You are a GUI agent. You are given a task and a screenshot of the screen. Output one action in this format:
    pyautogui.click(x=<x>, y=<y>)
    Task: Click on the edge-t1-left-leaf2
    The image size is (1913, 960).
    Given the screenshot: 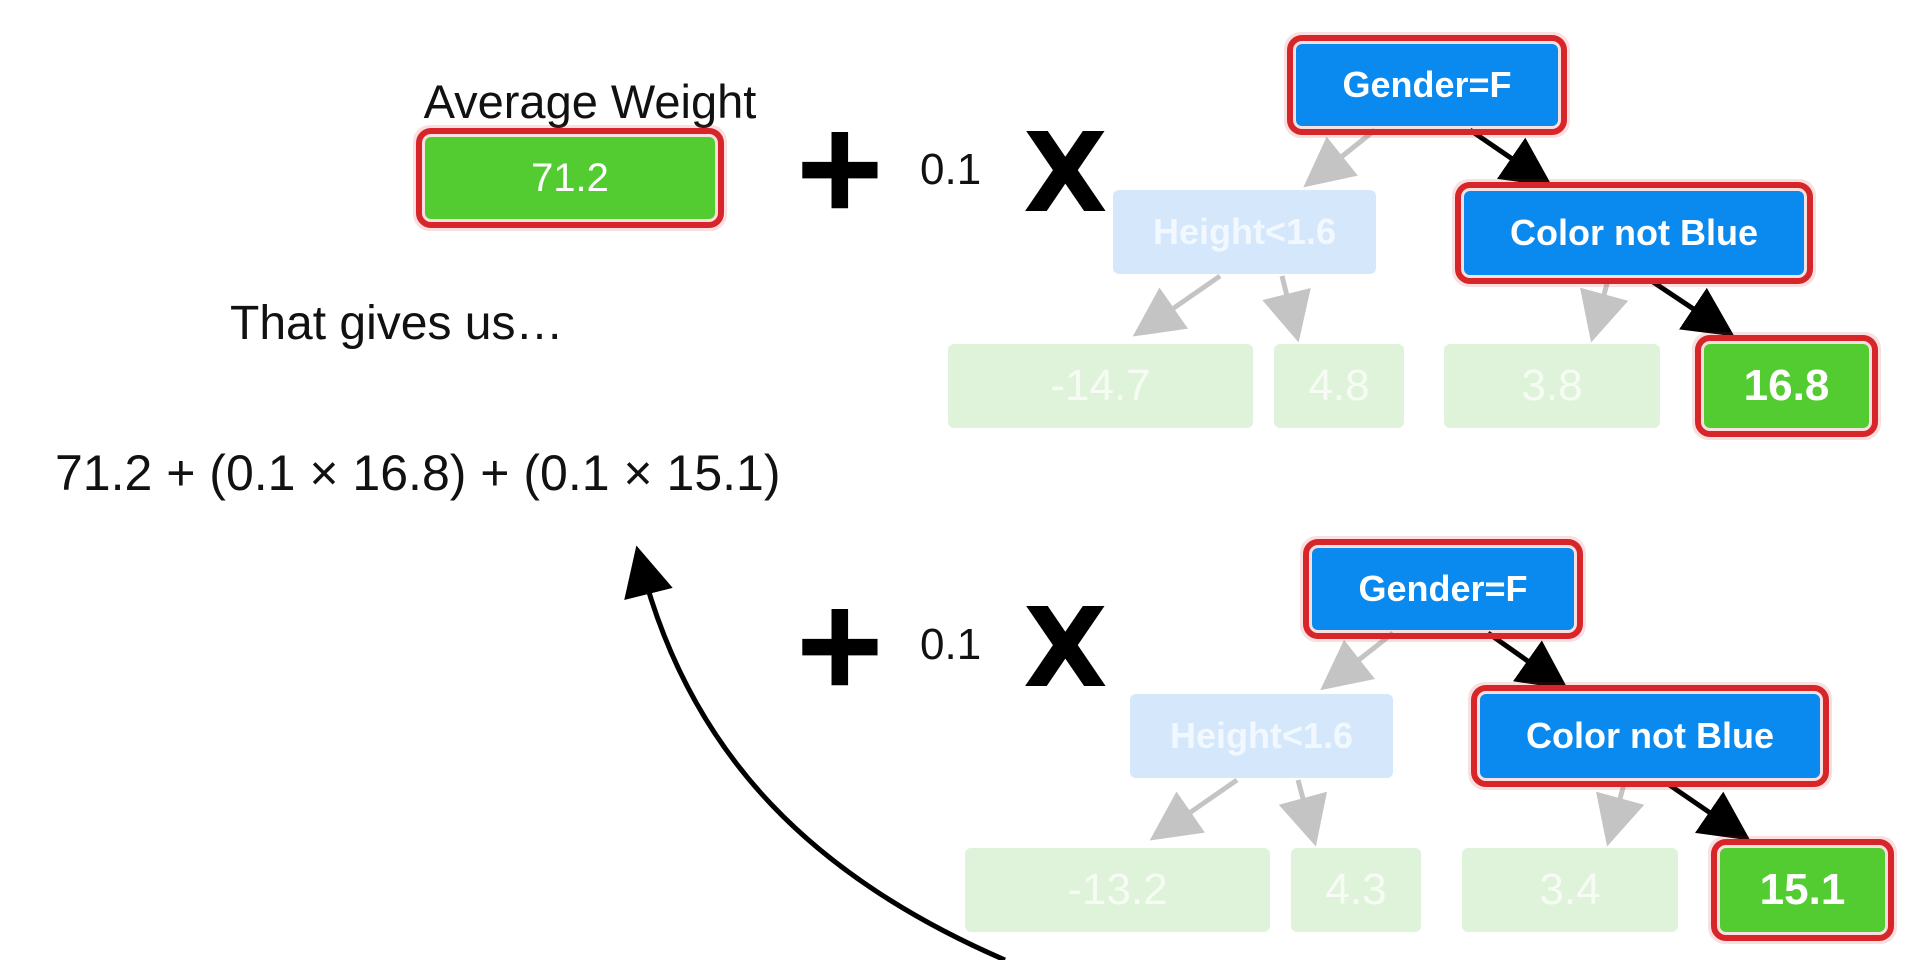 What is the action you would take?
    pyautogui.click(x=1286, y=309)
    